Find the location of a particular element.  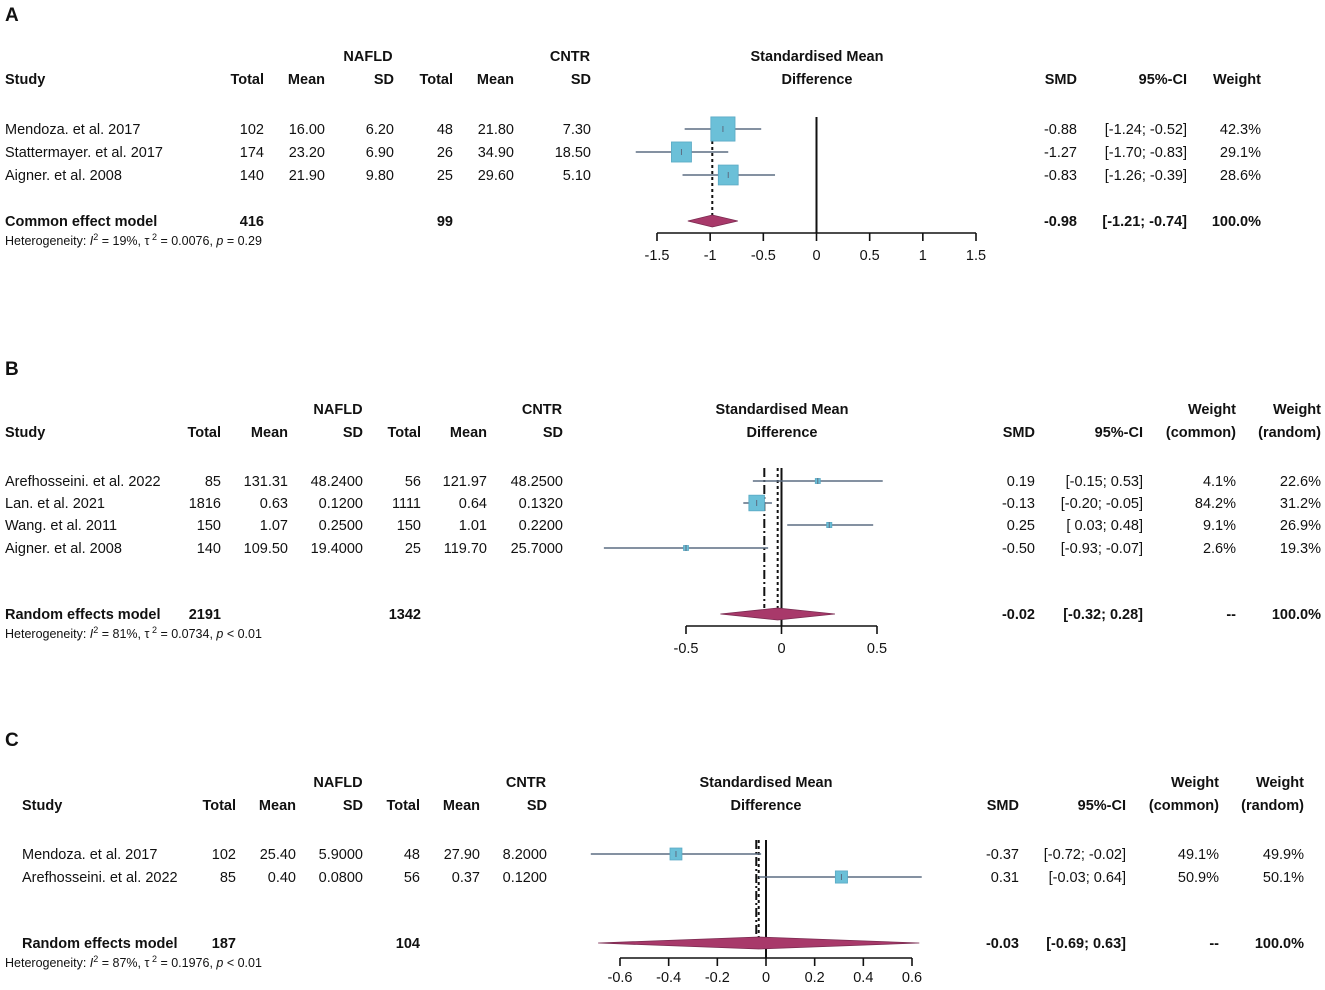

ci-value: [-1.26; -0.39] is located at coordinates (1146, 176).